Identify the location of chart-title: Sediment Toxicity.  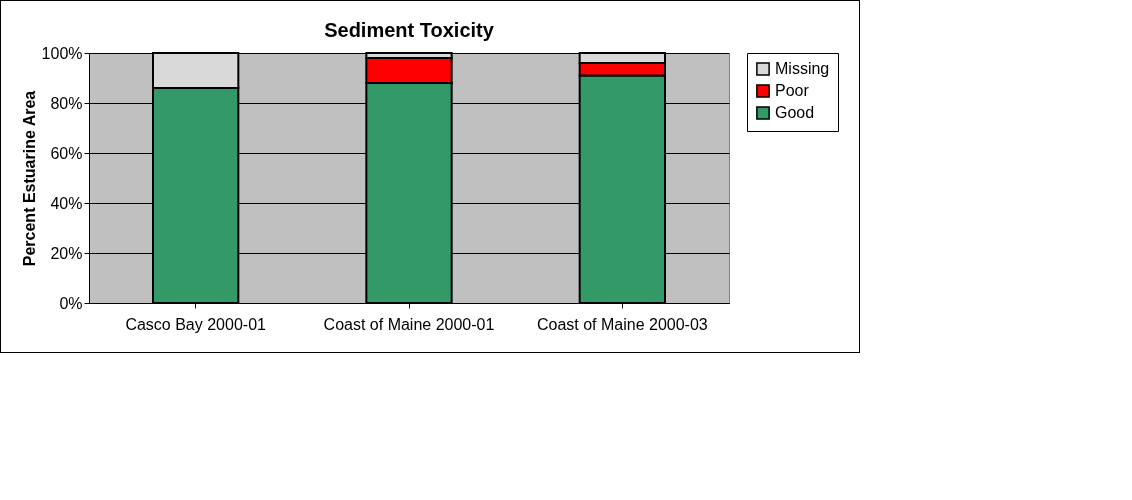
(409, 30).